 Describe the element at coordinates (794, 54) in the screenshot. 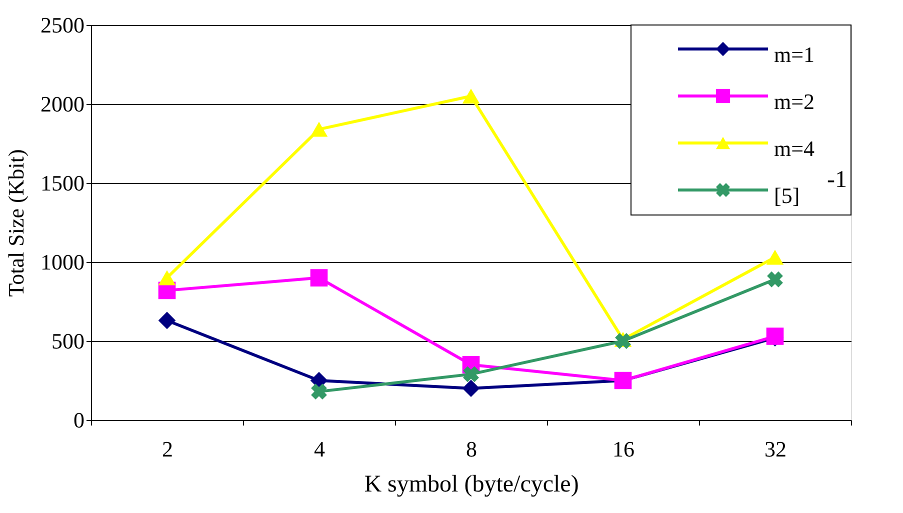

I see `legend-label: m=1` at that location.